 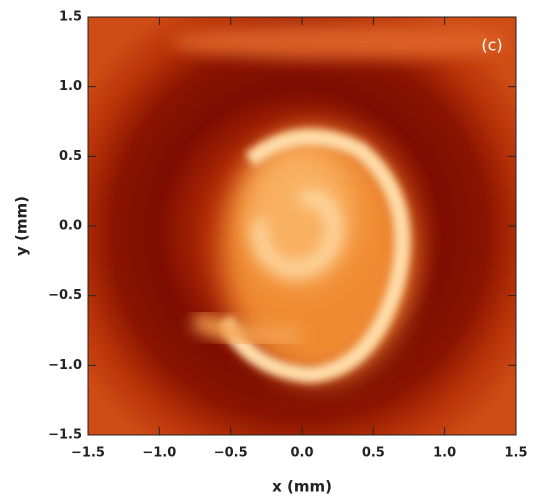 What do you see at coordinates (373, 453) in the screenshot?
I see `x-tick-label: 0.5` at bounding box center [373, 453].